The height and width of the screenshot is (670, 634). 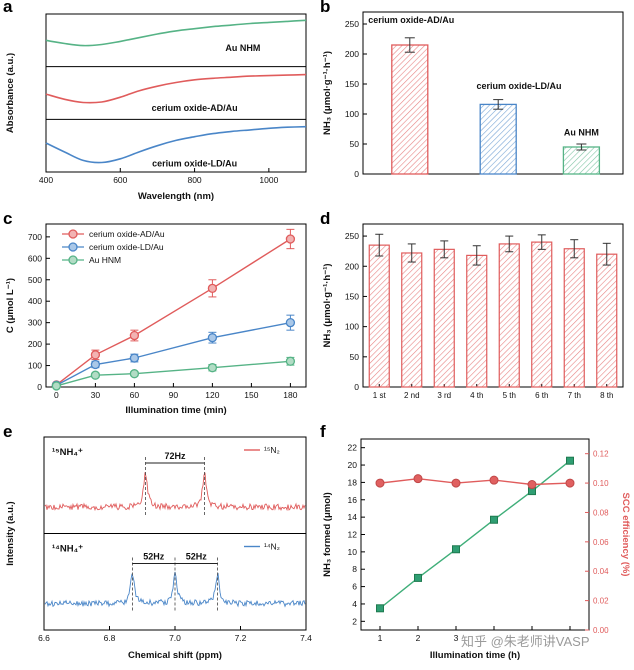 What do you see at coordinates (290, 395) in the screenshot?
I see `svg-text: 180` at bounding box center [290, 395].